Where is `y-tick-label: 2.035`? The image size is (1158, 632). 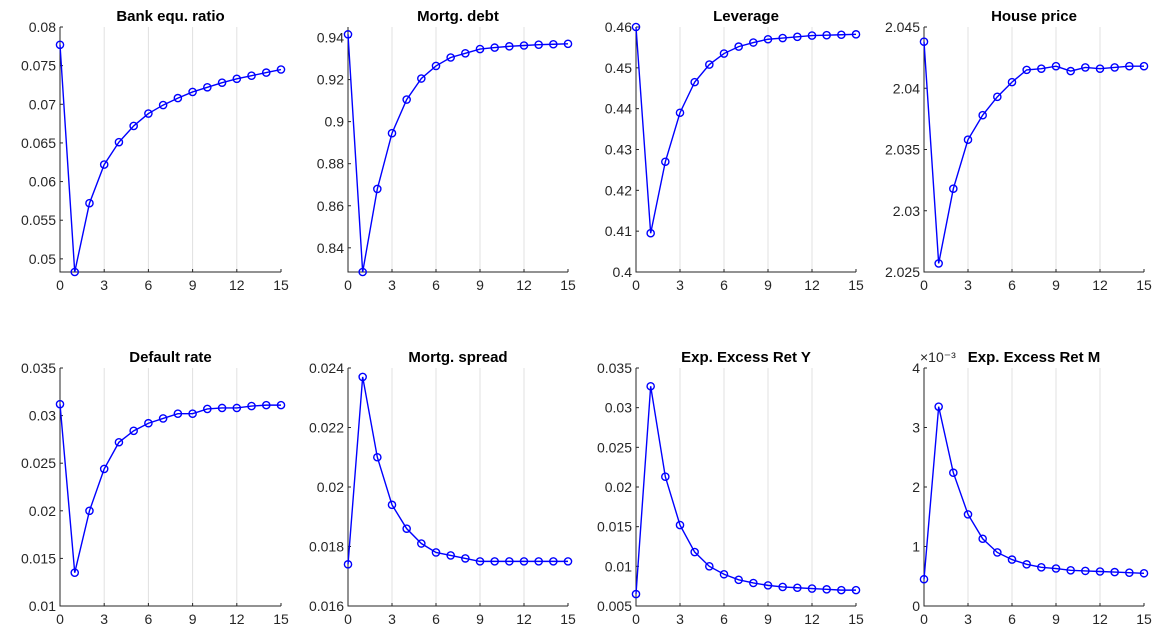
y-tick-label: 2.035 is located at coordinates (902, 150).